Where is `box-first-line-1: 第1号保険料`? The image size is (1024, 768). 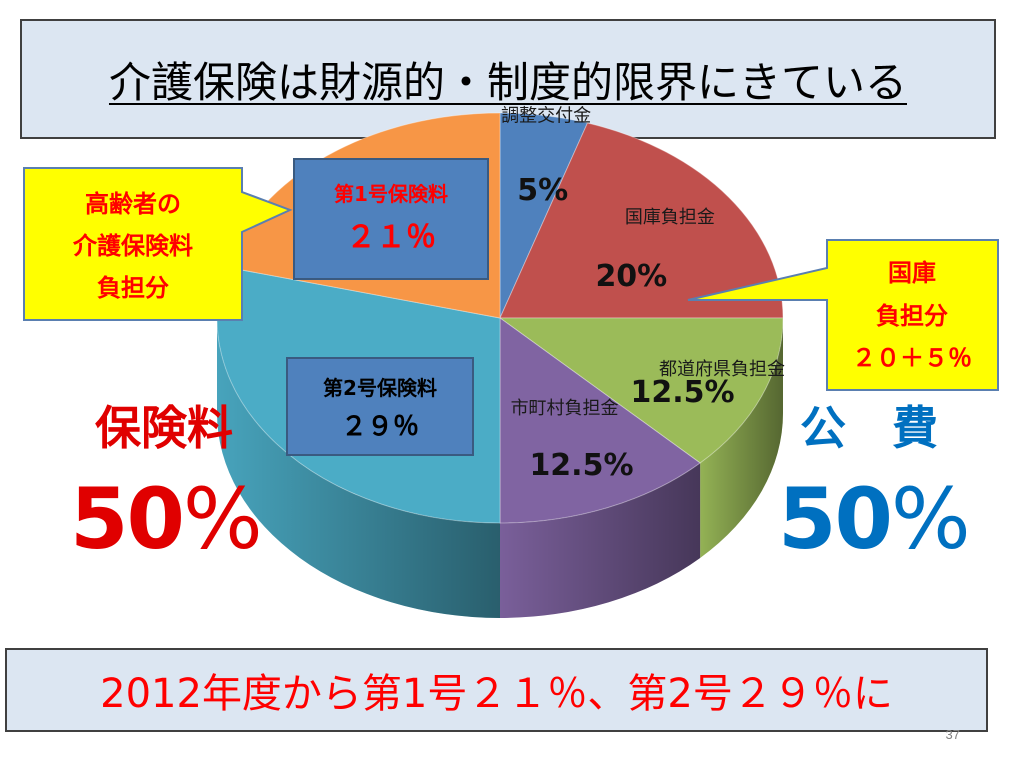
box-first-line-1: 第1号保険料 is located at coordinates (391, 194).